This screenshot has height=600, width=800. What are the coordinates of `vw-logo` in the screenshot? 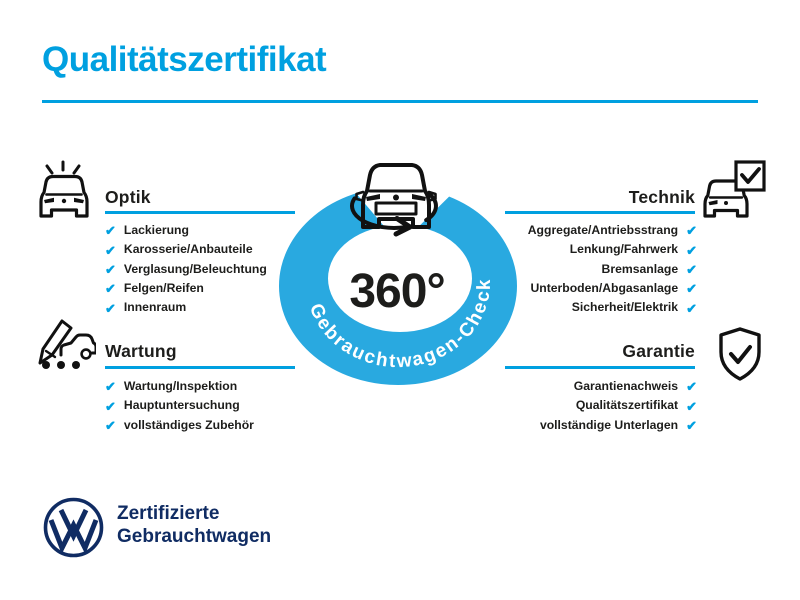 It's located at (73, 527).